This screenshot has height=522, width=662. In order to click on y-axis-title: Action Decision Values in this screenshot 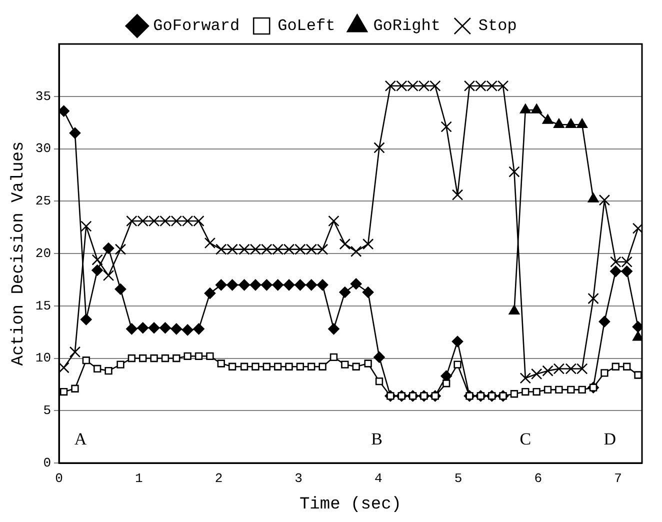, I will do `click(19, 253)`.